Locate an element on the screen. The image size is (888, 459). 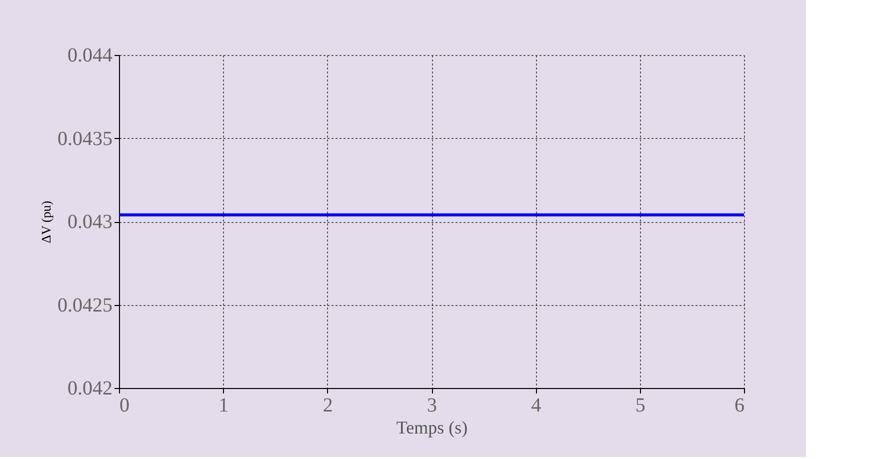
x-tick-label: 6 is located at coordinates (739, 405).